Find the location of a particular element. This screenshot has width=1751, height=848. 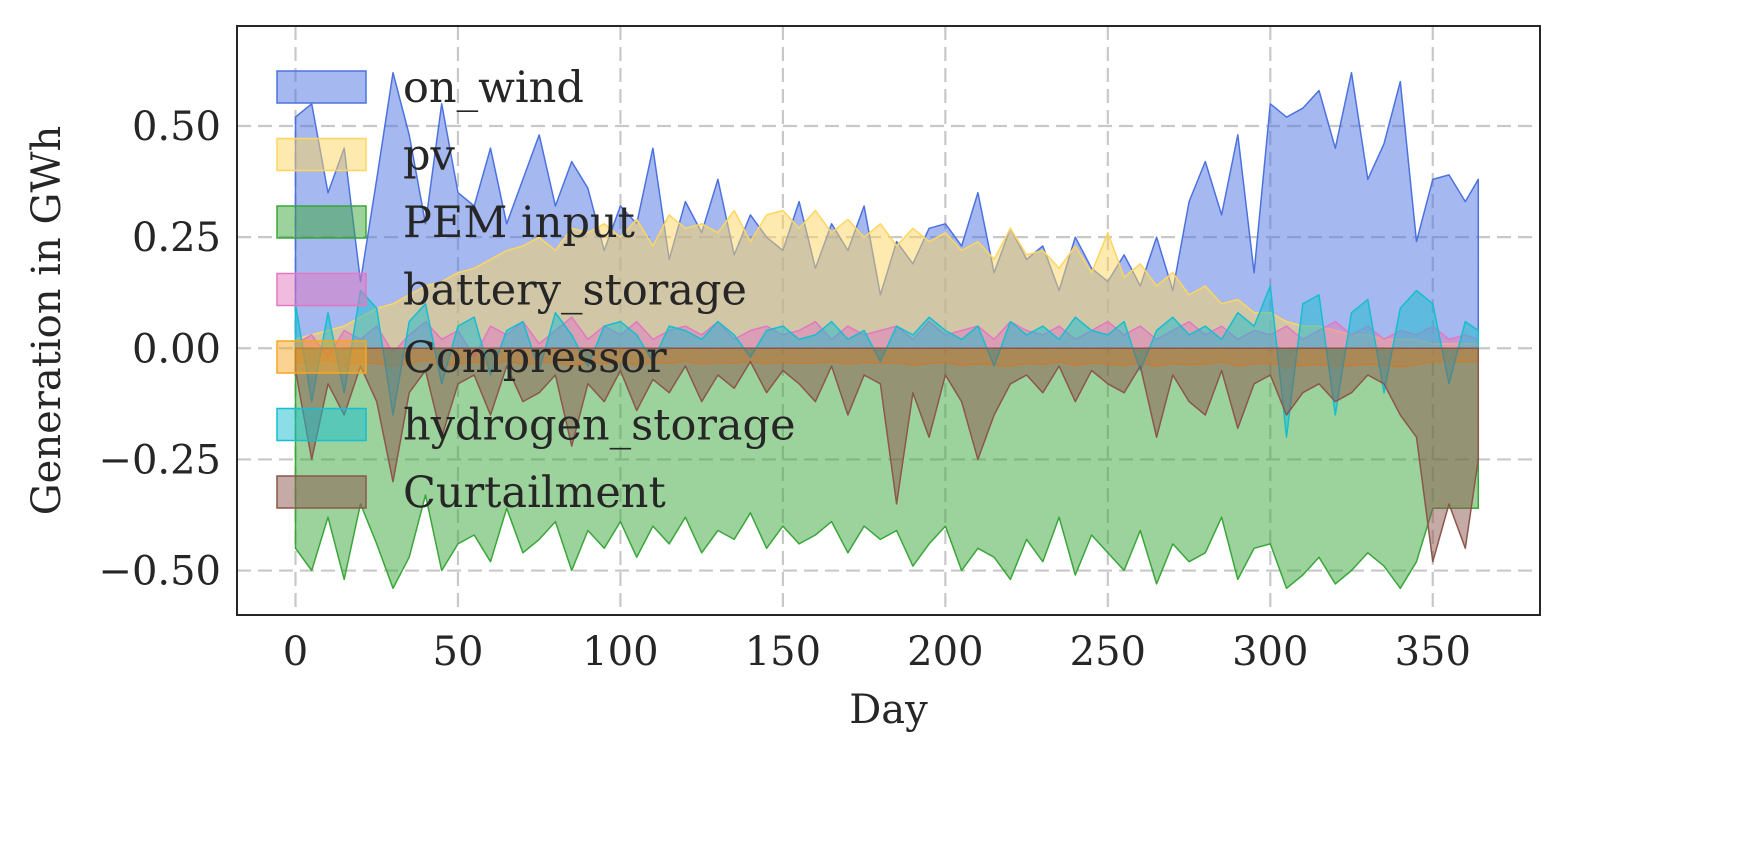

x-axis-ticks: 0 50 100 150 200 250 300 350 is located at coordinates (877, 652).